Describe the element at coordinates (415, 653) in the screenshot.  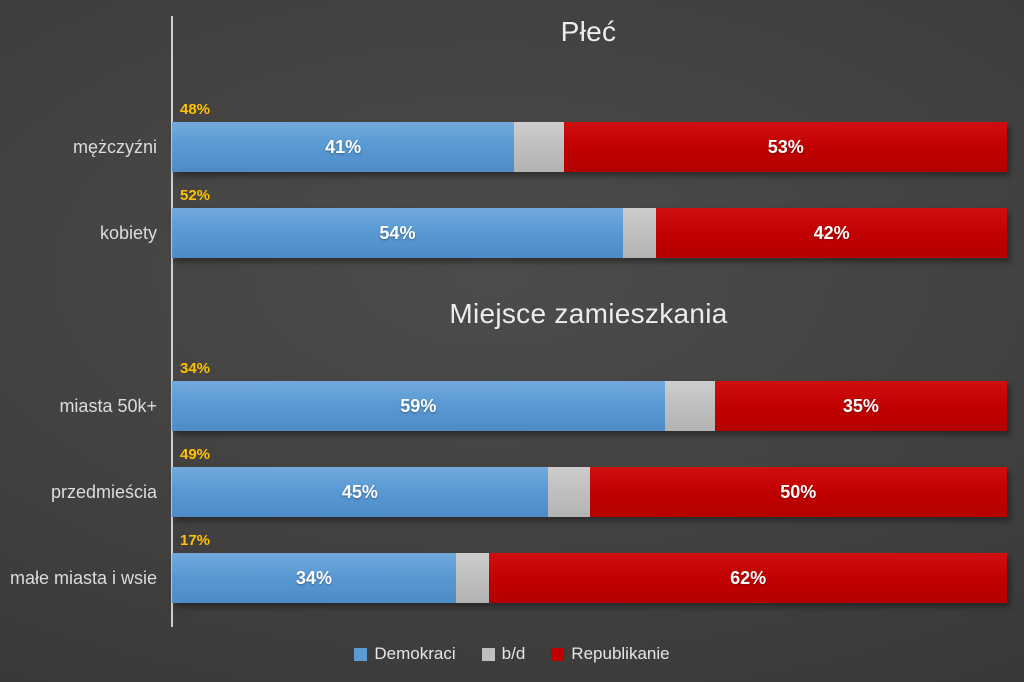
I see `legend-label-demokraci: Demokraci` at that location.